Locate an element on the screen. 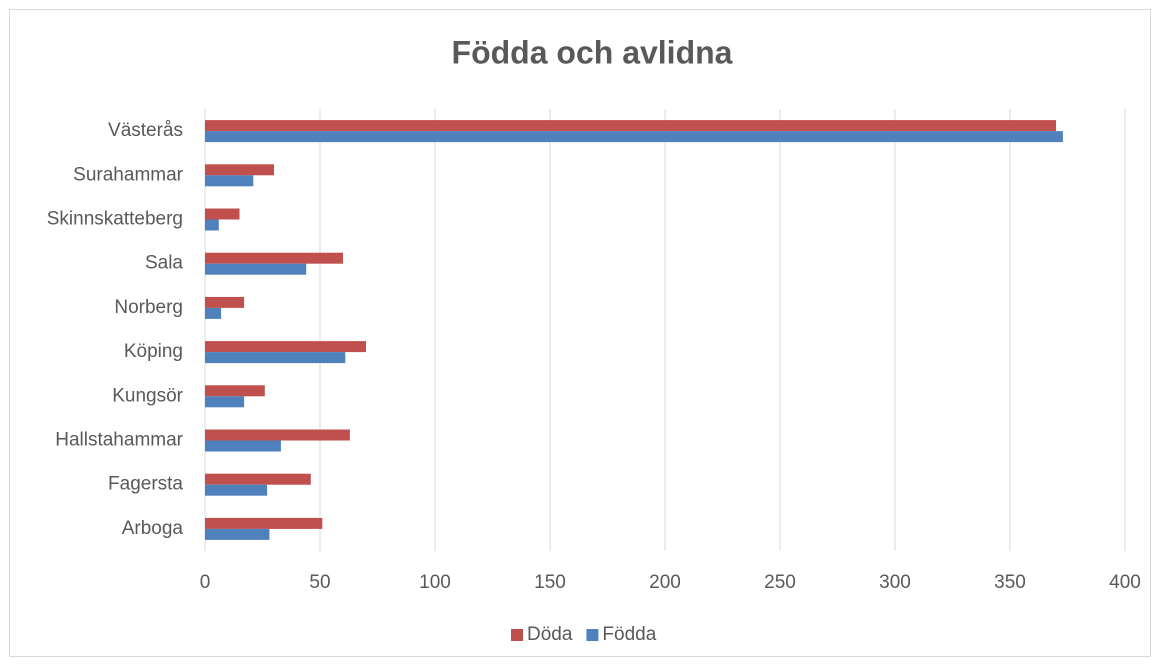  x-tick-label: 50 is located at coordinates (319, 582).